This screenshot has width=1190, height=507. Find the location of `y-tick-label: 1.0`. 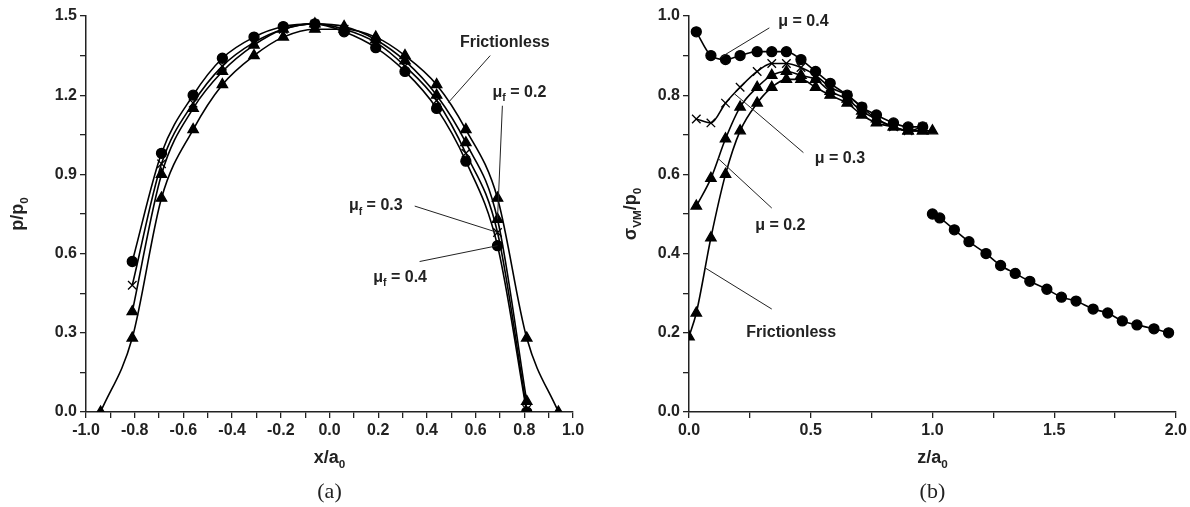

y-tick-label: 1.0 is located at coordinates (669, 15).